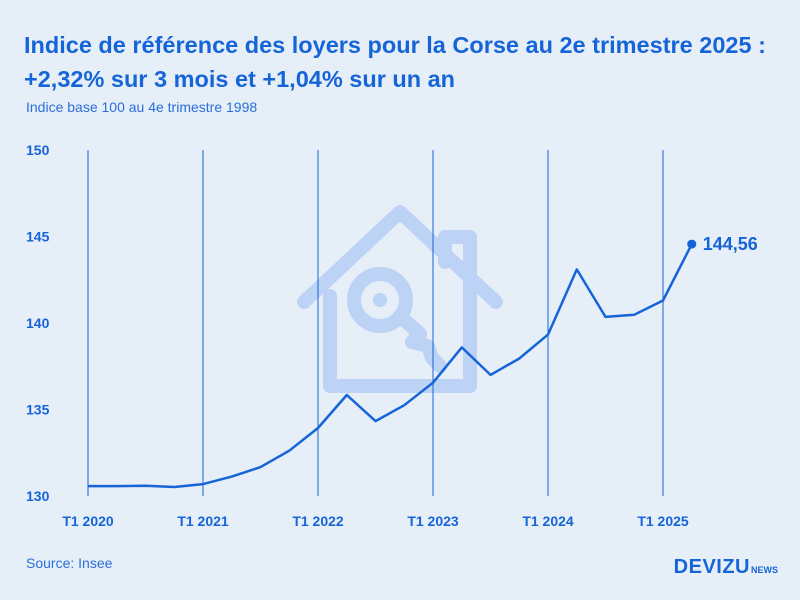 Image resolution: width=800 pixels, height=600 pixels. I want to click on house-key-icon, so click(400, 299).